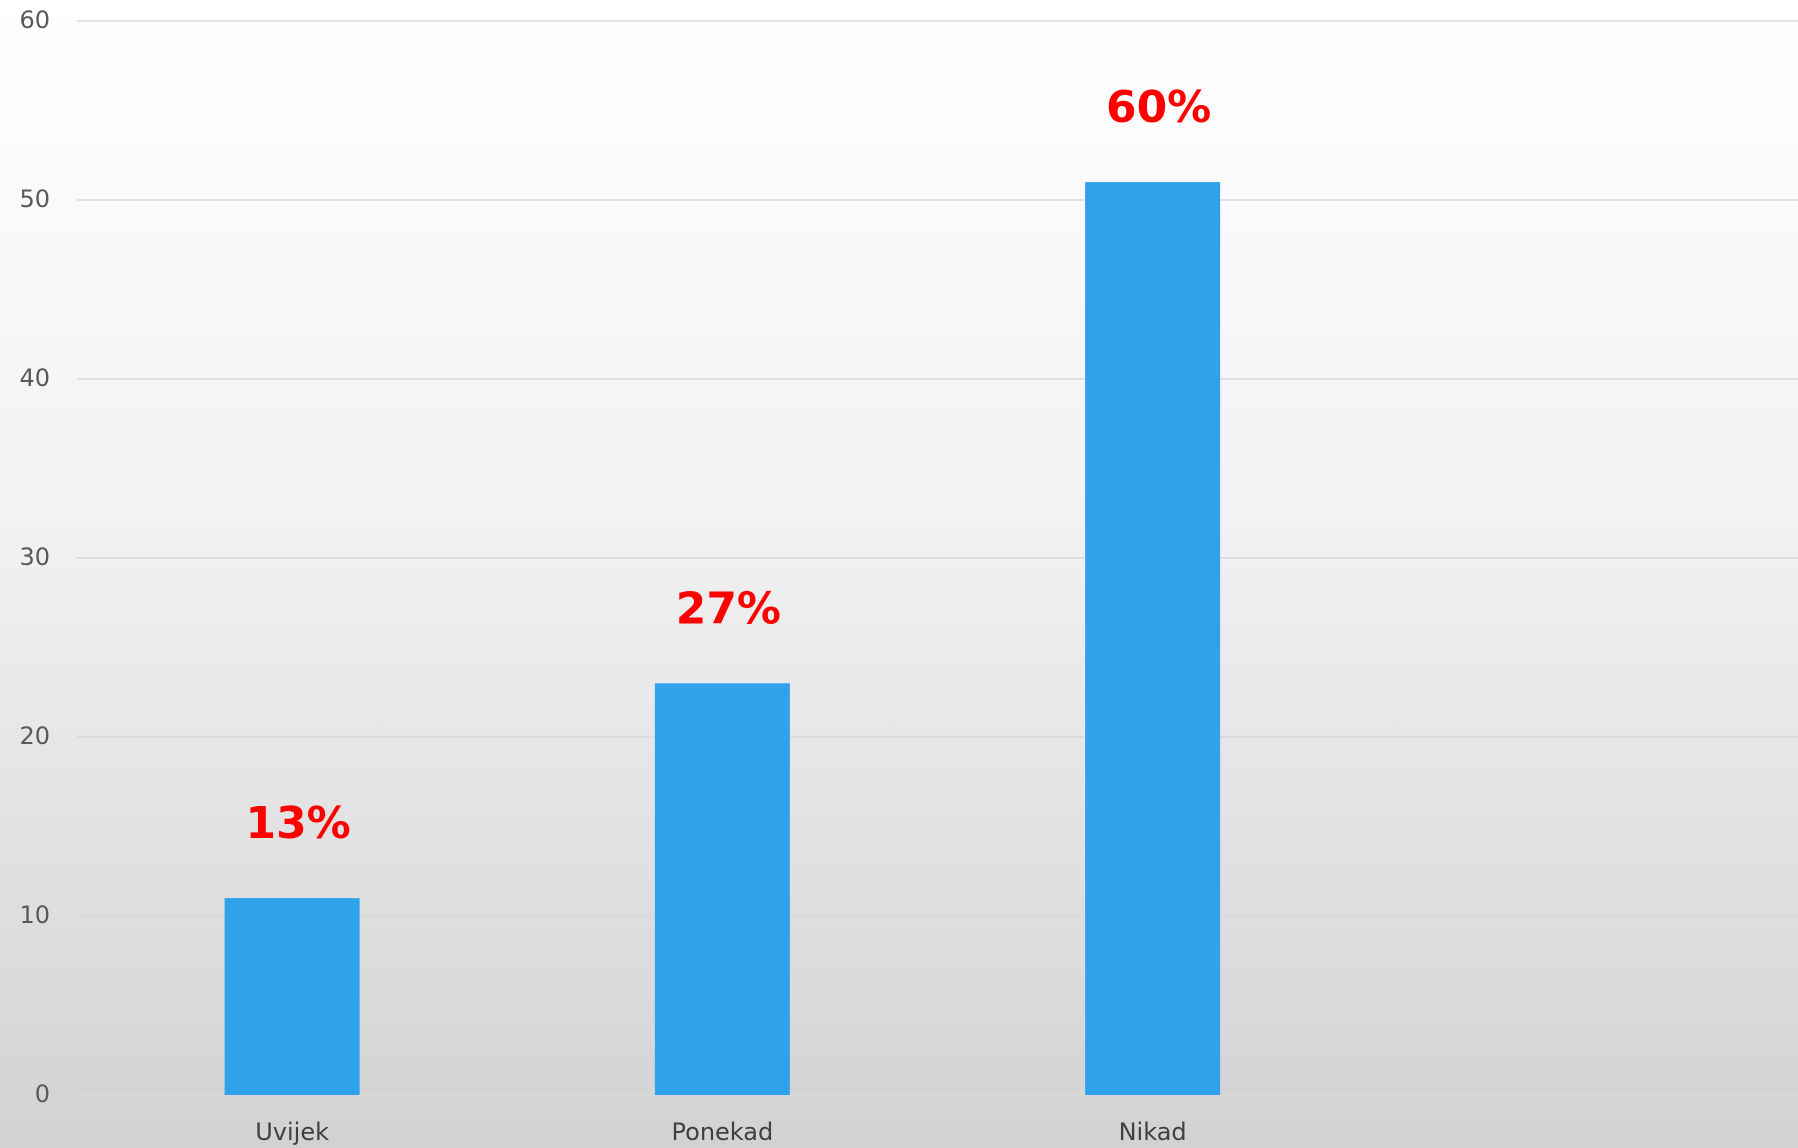 This screenshot has height=1148, width=1798. What do you see at coordinates (1158, 107) in the screenshot?
I see `annotation: 60%` at bounding box center [1158, 107].